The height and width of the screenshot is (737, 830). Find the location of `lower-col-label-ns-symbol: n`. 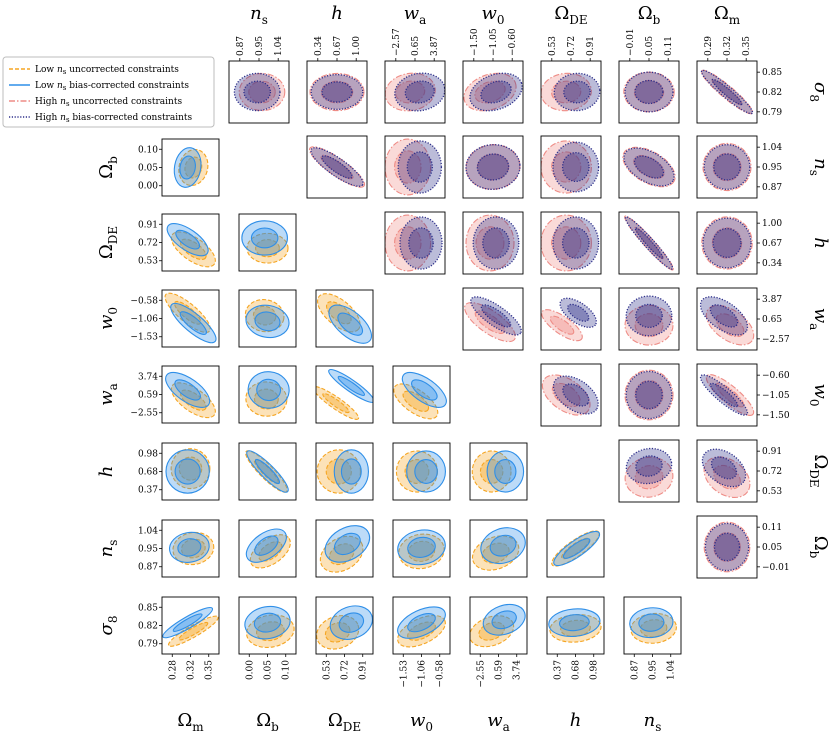

lower-col-label-ns-symbol: n is located at coordinates (650, 720).